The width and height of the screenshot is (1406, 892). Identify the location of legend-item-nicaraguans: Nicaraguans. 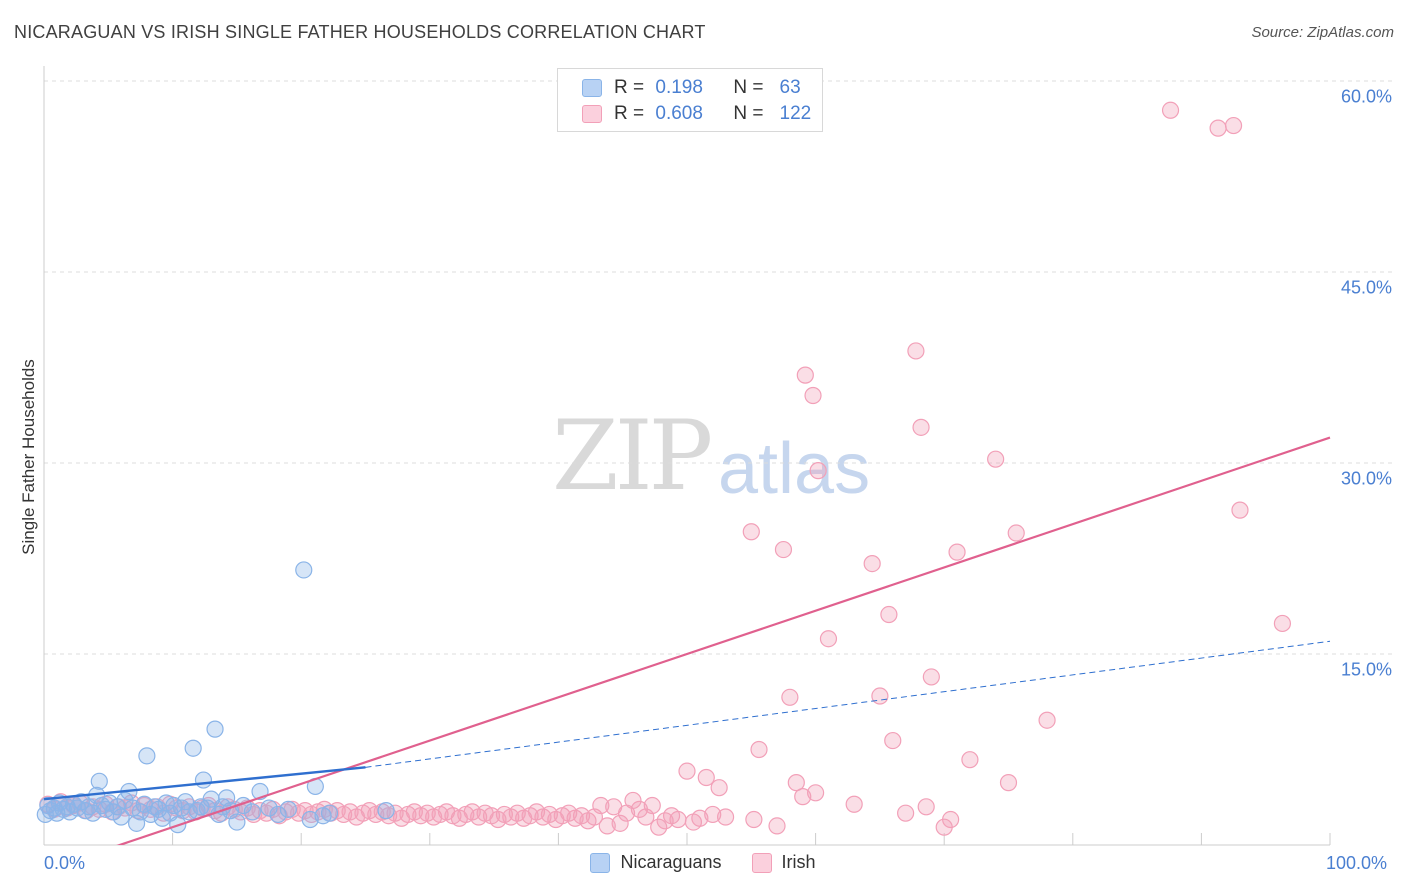
(656, 862).